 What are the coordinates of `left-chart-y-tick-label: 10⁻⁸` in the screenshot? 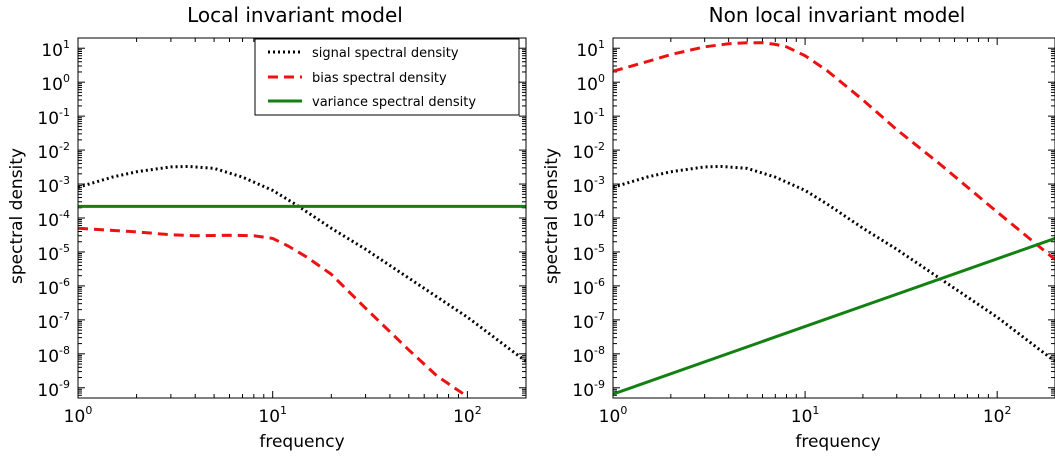 It's located at (53, 355).